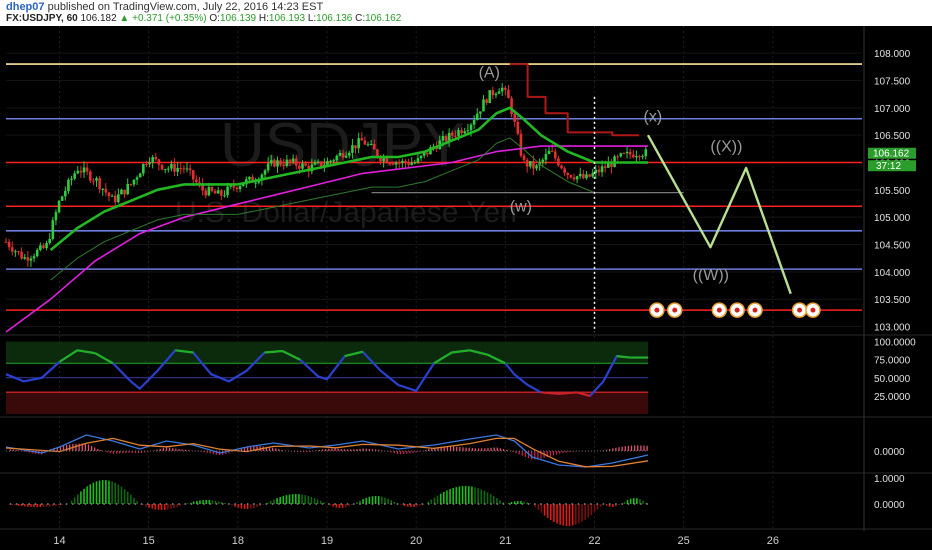 The image size is (932, 550). I want to click on change-value: +0.371 (+0.35%), so click(169, 18).